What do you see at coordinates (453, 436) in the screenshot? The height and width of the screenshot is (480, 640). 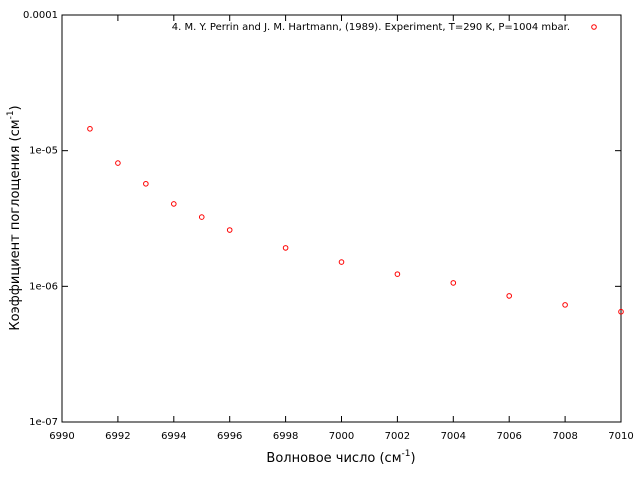 I see `x-tick-label: 7004` at bounding box center [453, 436].